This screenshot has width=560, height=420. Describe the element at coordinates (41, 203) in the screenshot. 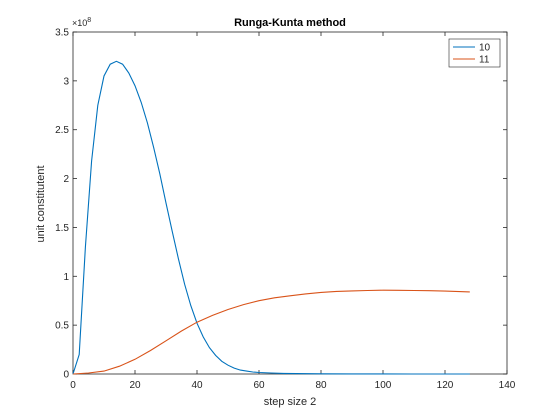

I see `y-axis-label: unit constitutent` at that location.